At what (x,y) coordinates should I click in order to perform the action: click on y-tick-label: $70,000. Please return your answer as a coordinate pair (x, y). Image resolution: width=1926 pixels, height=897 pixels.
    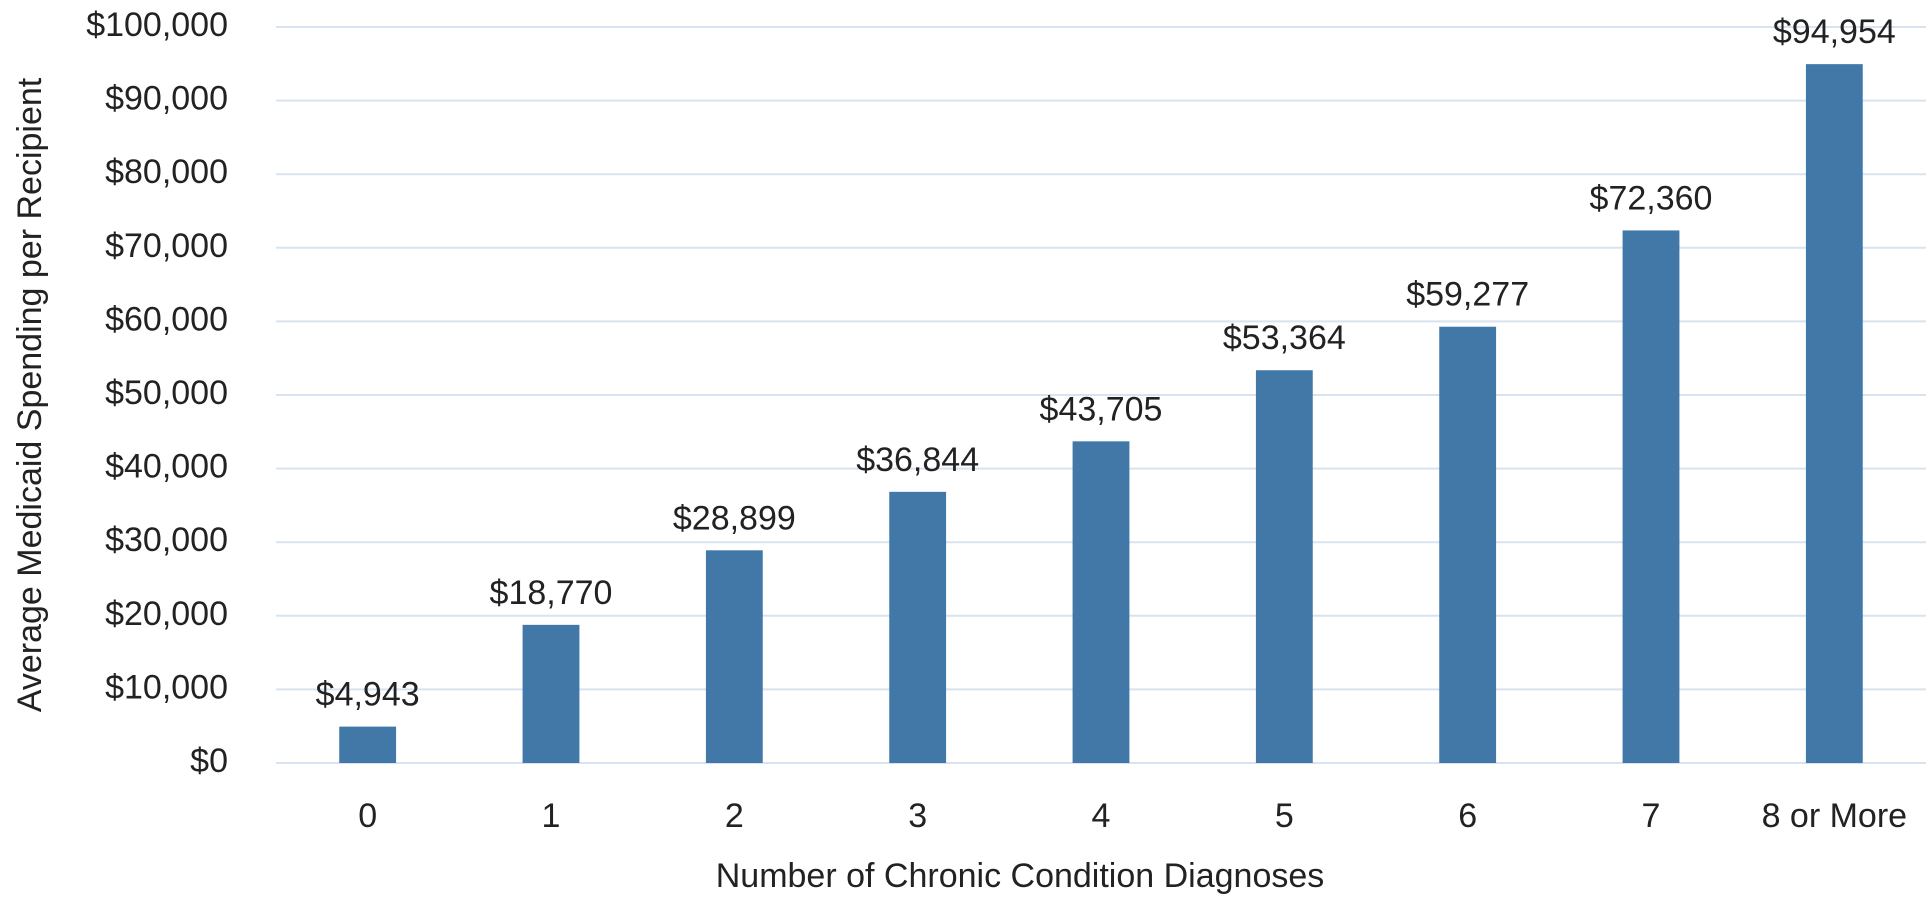
    Looking at the image, I should click on (166, 246).